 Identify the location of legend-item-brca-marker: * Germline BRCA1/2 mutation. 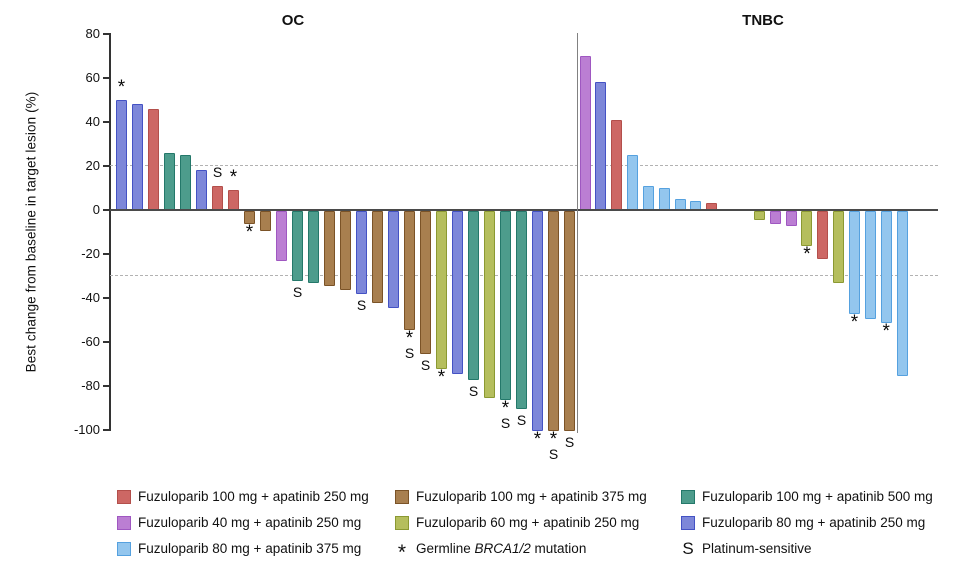
(491, 552).